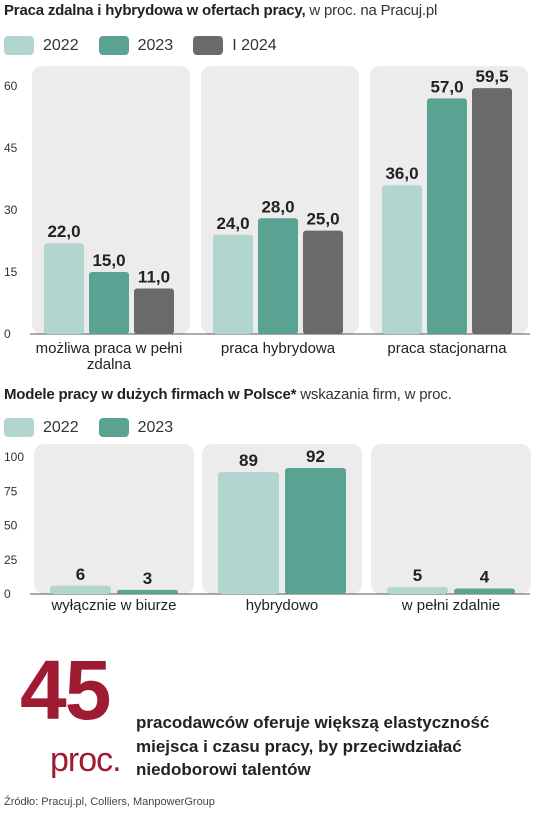  I want to click on legend-item-2022: 2022, so click(41, 45).